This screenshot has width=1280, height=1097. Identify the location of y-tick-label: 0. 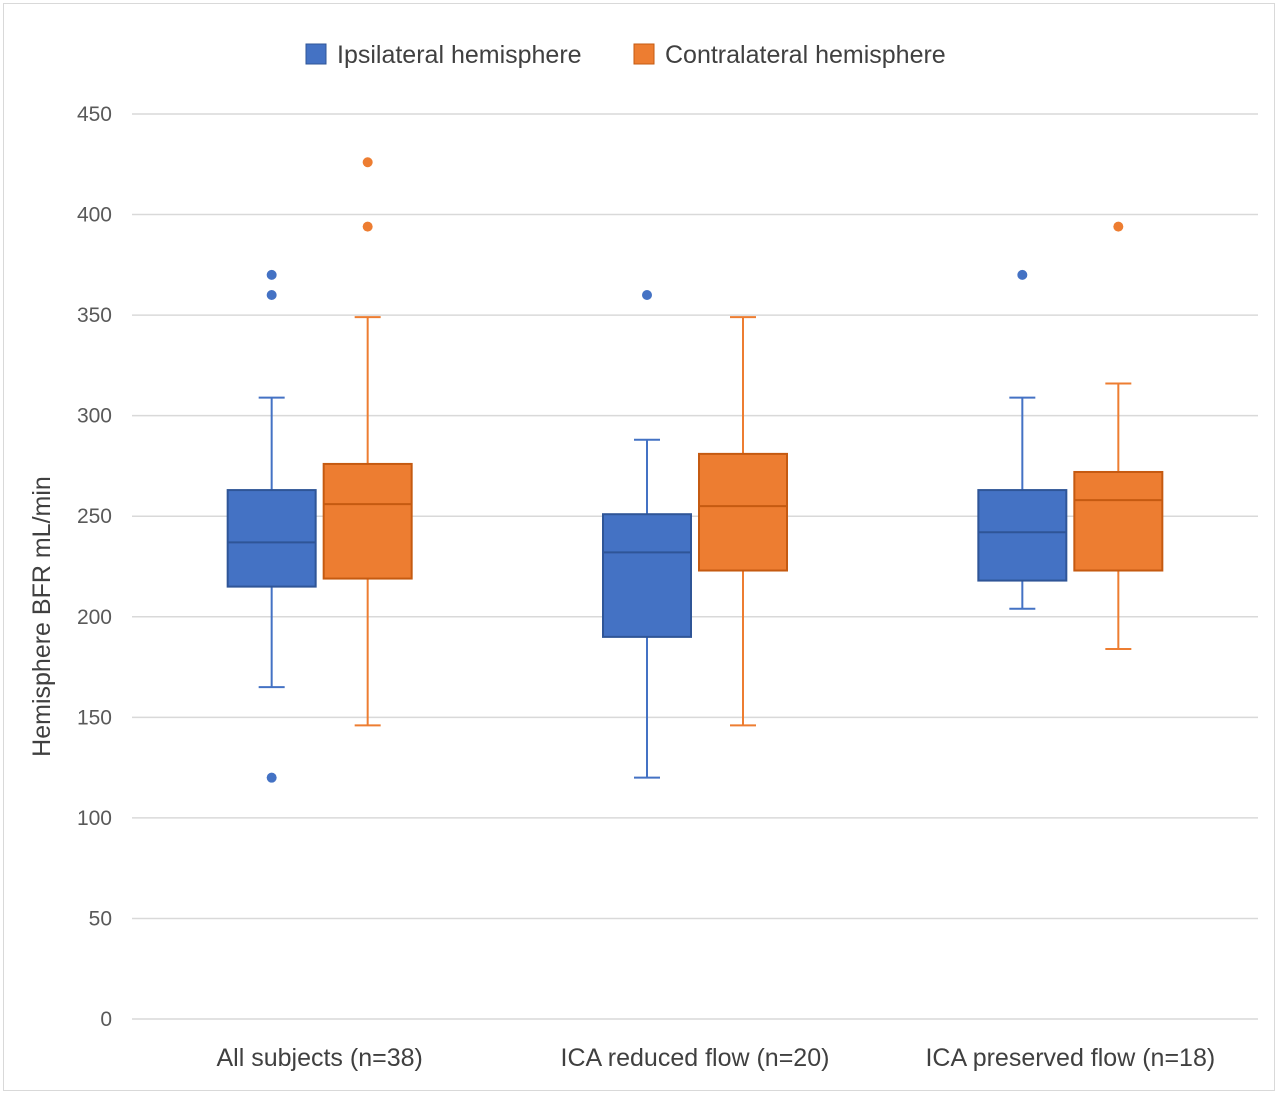
(106, 1019).